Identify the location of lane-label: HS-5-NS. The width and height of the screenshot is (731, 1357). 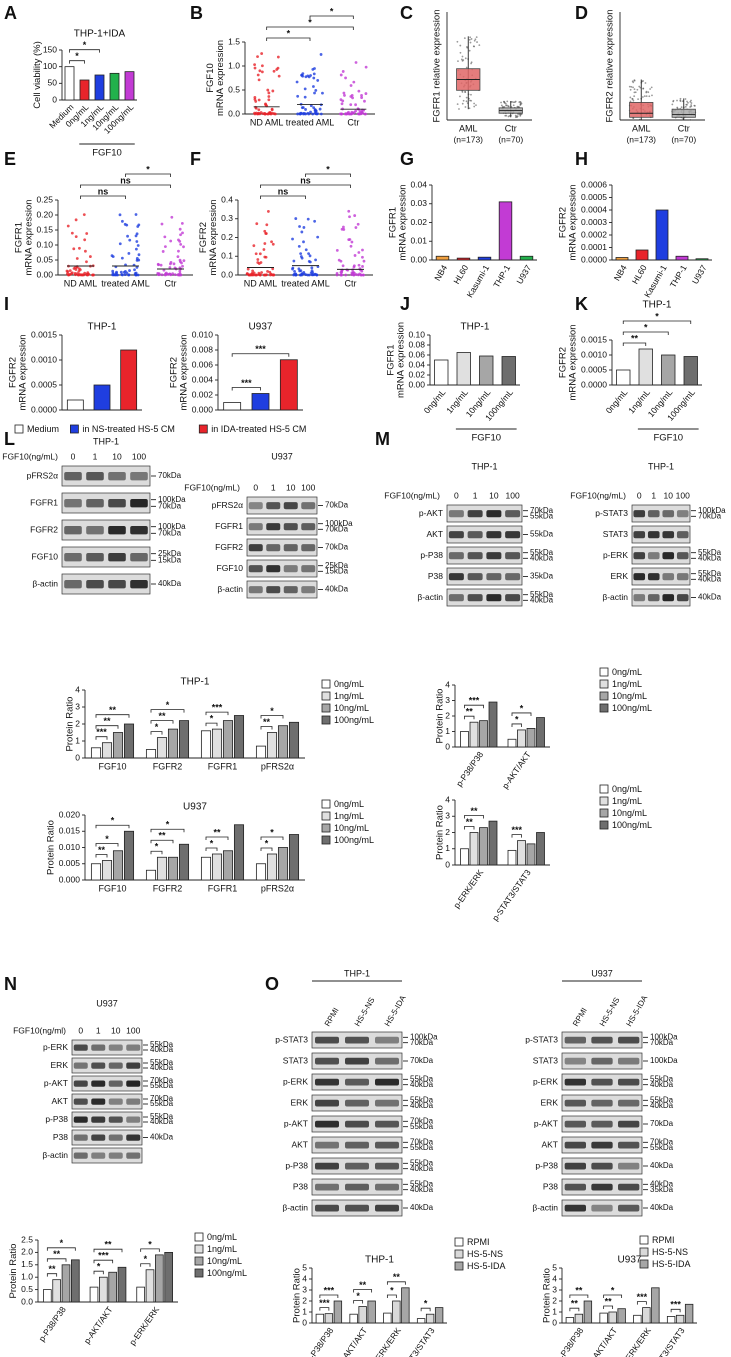
(365, 1012).